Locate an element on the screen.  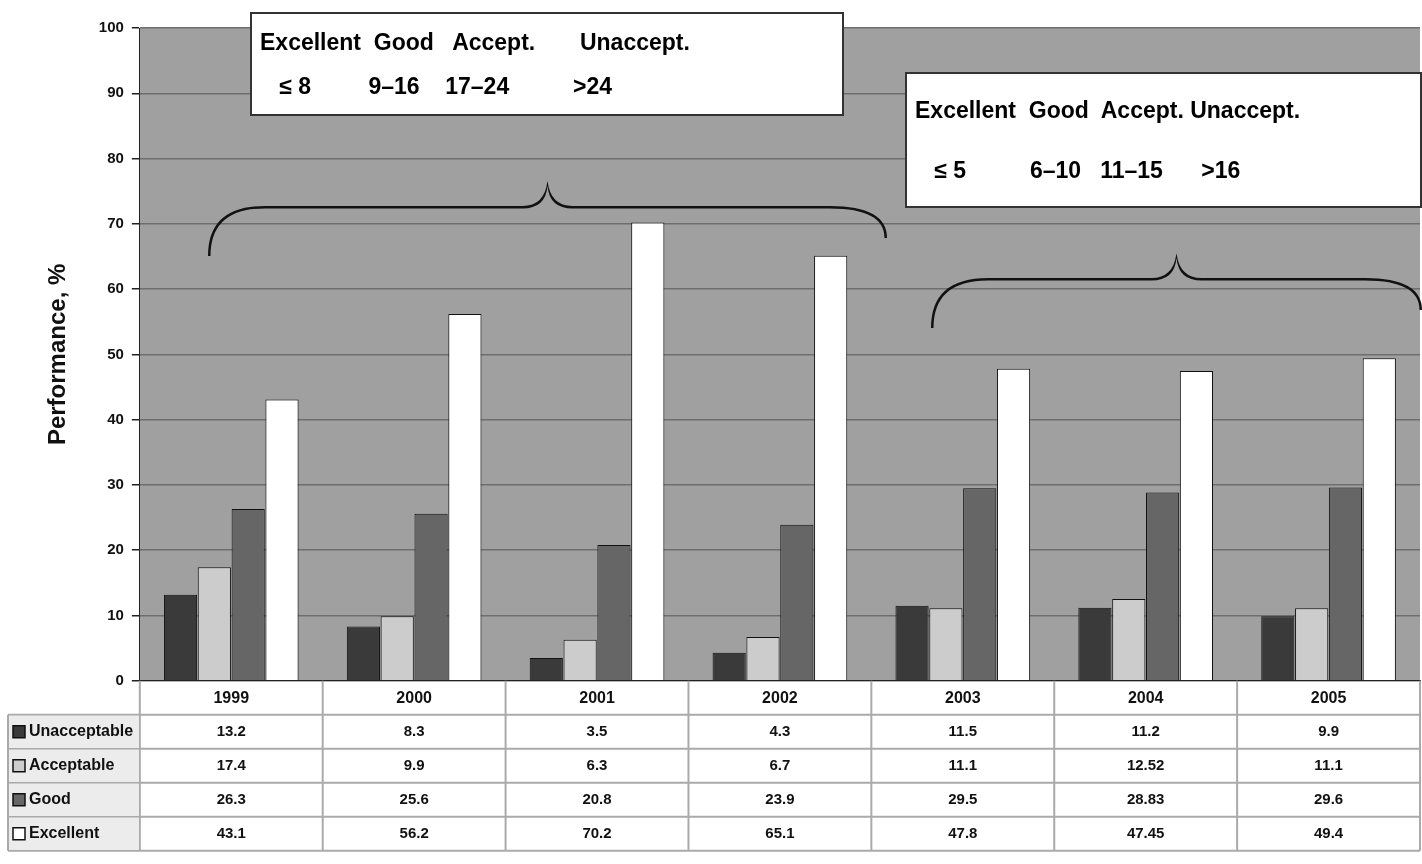
data-label: 47.8 is located at coordinates (963, 832).